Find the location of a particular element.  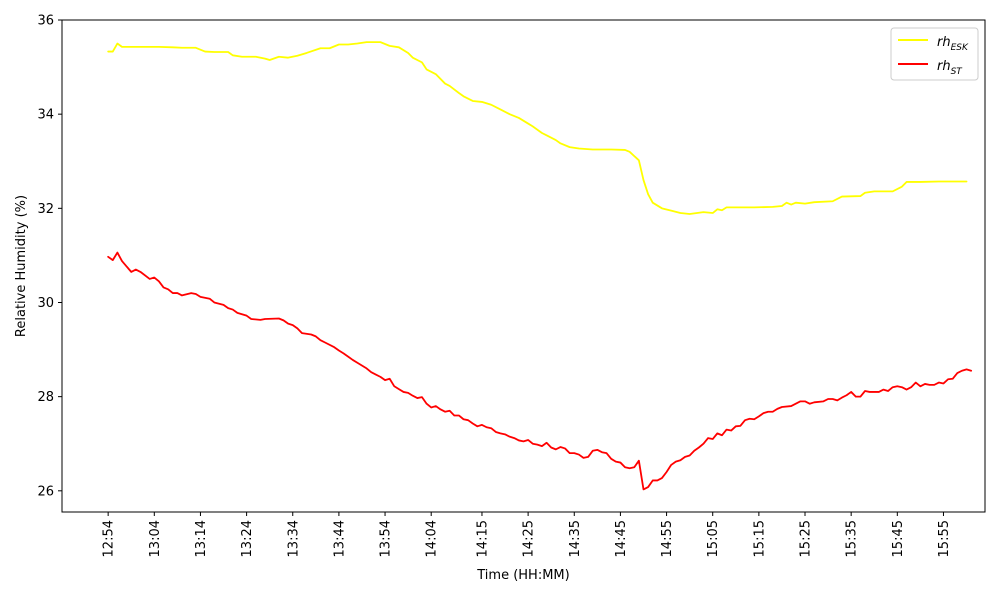

legend-label-rh-st-main: rh is located at coordinates (944, 66).